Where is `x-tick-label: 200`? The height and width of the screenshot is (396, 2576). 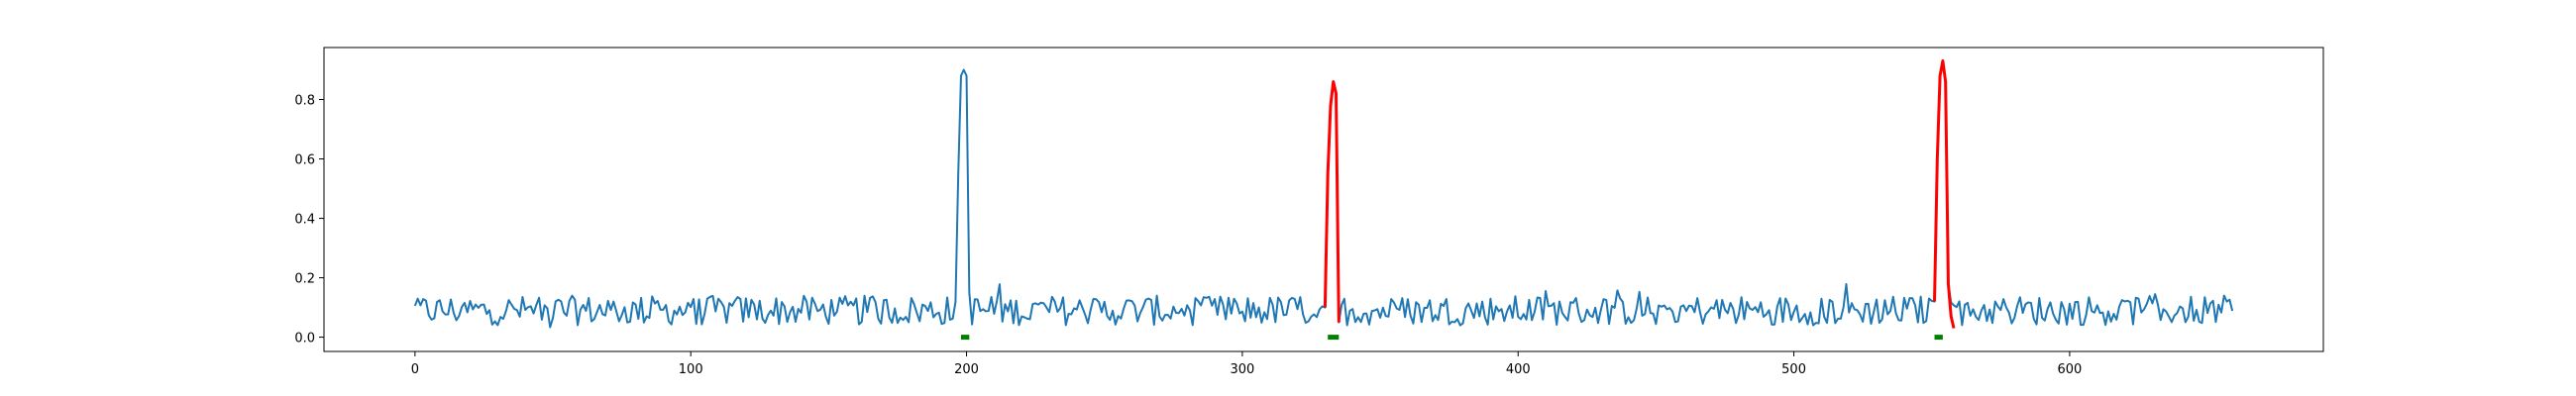
x-tick-label: 200 is located at coordinates (966, 370).